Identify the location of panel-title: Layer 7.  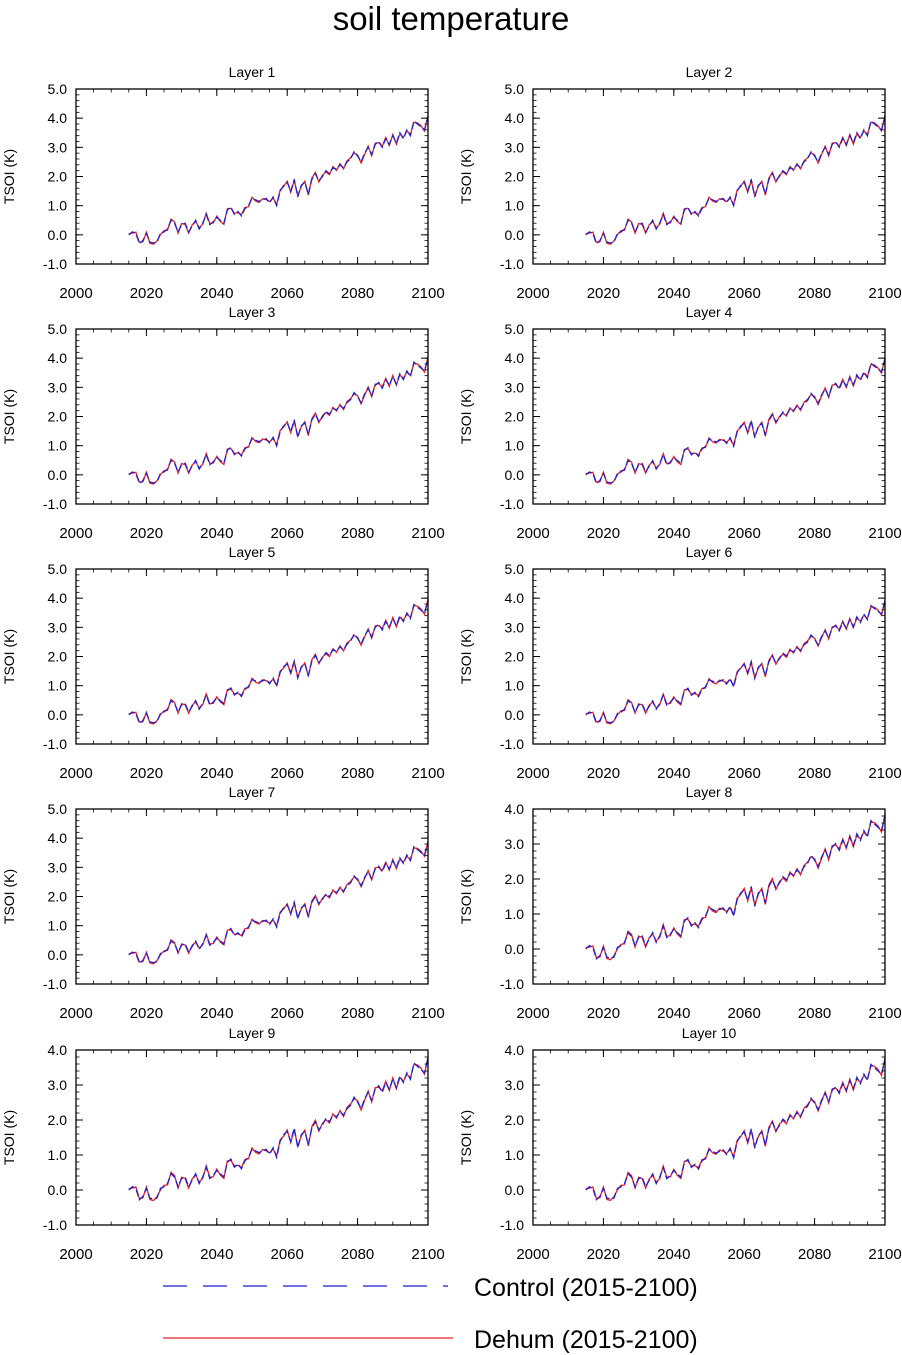
(252, 792).